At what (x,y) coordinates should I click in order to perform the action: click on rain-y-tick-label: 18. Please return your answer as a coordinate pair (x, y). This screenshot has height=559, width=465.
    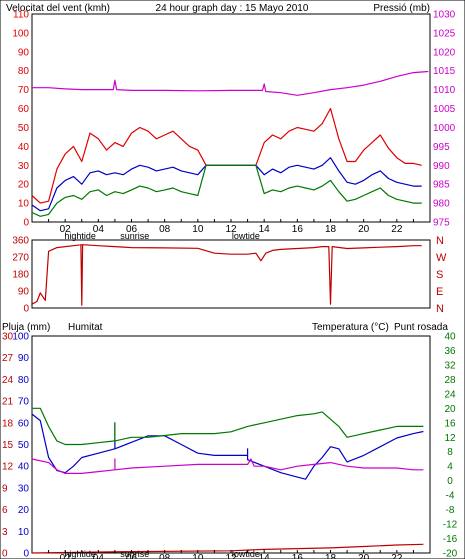
    Looking at the image, I should click on (8, 423).